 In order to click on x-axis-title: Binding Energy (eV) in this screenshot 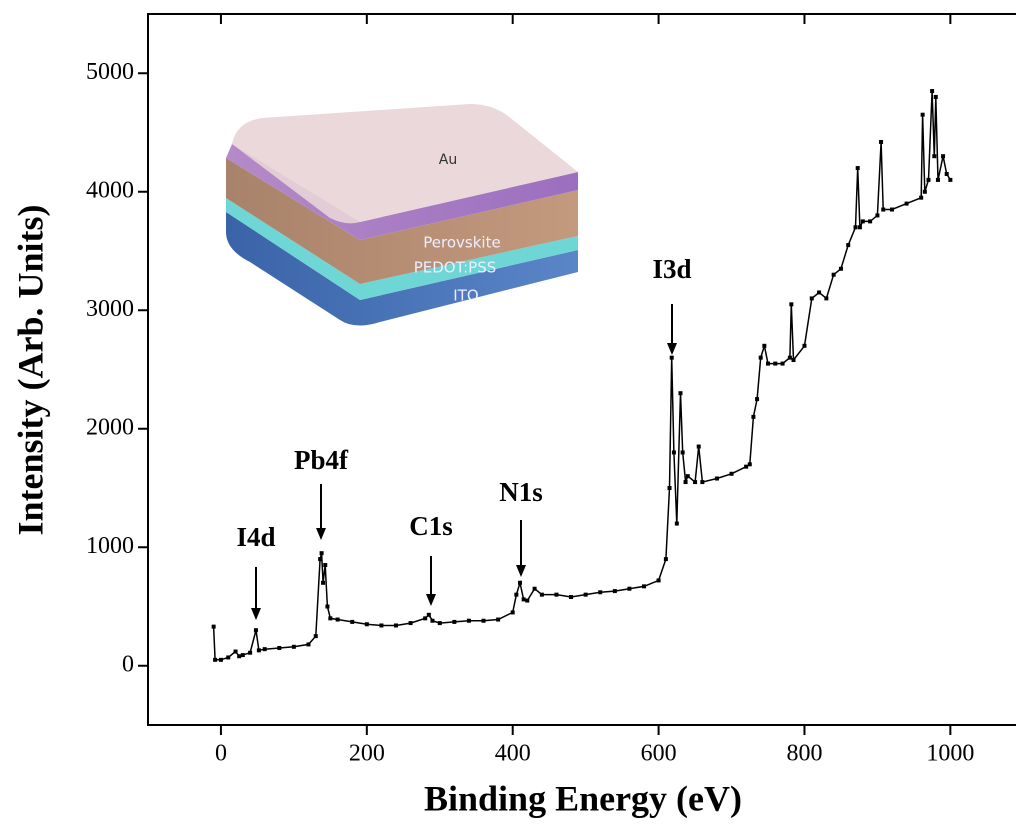, I will do `click(583, 798)`.